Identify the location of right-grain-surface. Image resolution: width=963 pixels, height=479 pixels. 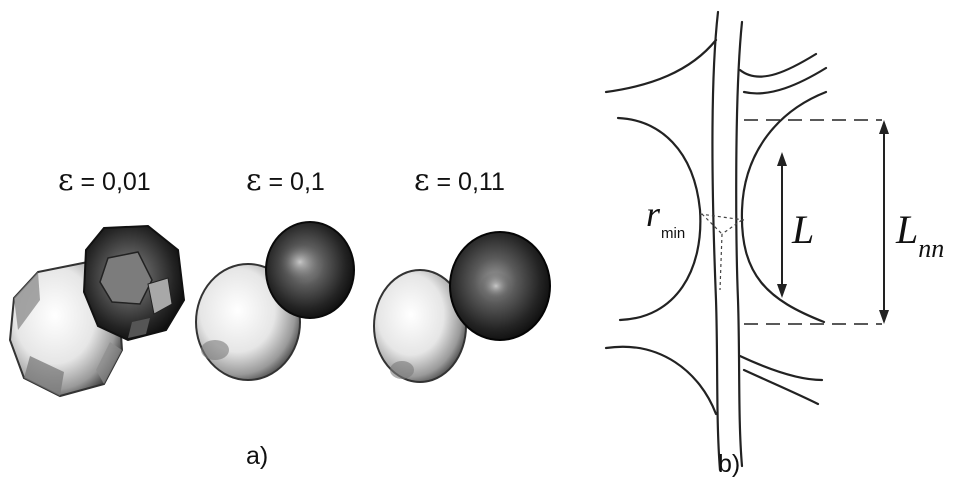
(784, 207).